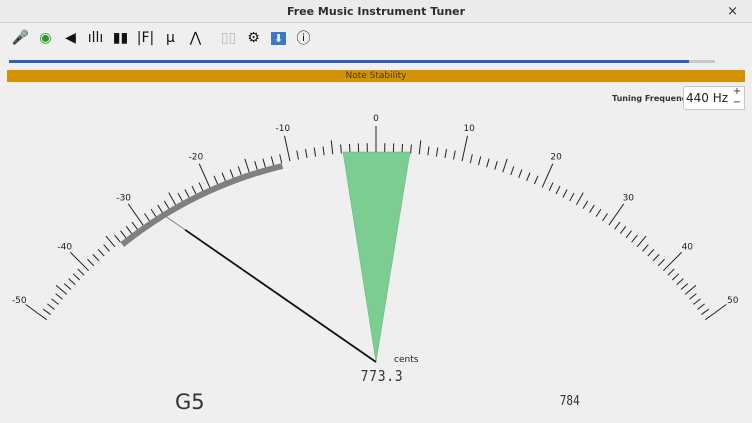 The height and width of the screenshot is (423, 752). What do you see at coordinates (469, 129) in the screenshot?
I see `scale-label: 10` at bounding box center [469, 129].